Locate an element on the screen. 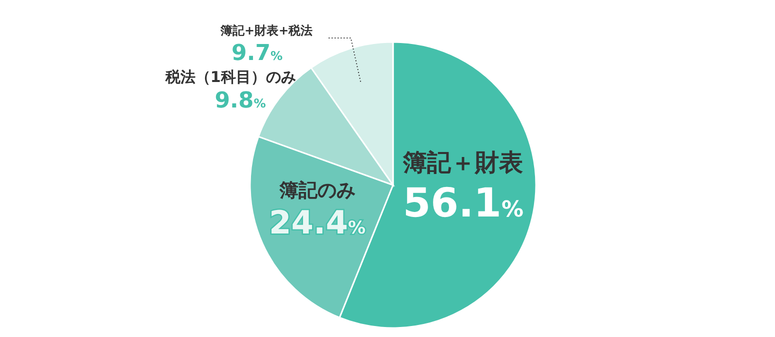  data-label: 24.4% is located at coordinates (317, 222).